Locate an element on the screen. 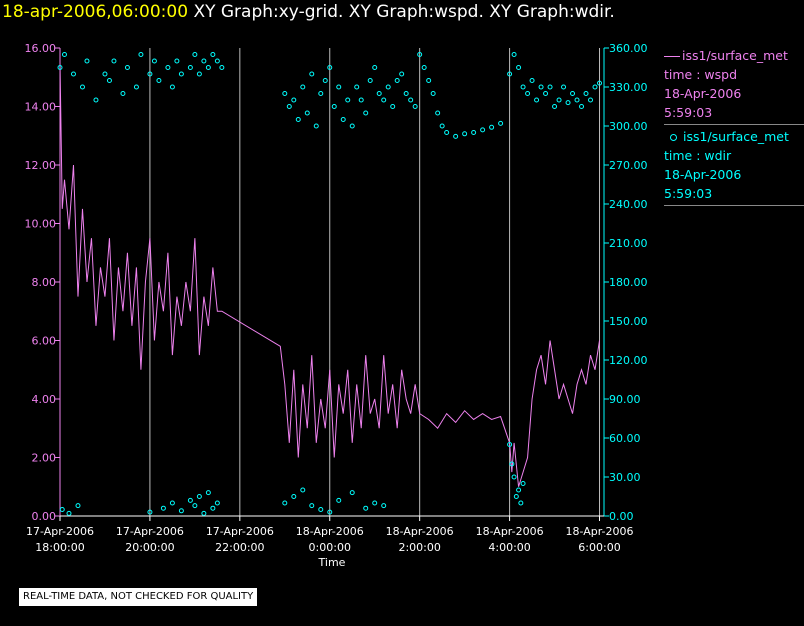  right-tick-label: 30.00 is located at coordinates (625, 477).